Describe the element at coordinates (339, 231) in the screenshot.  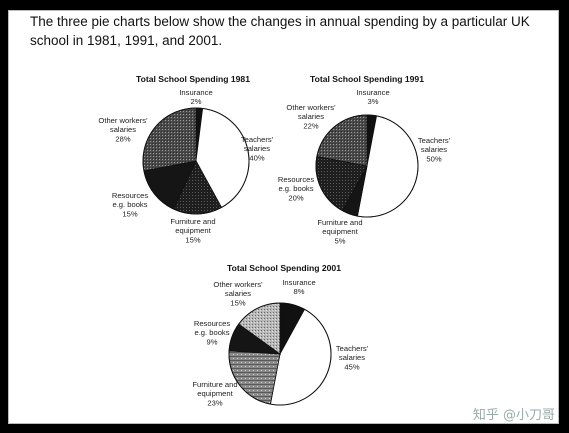
I see `slice-label-furniture-and-equipment: Furniture and equipment 5%` at that location.